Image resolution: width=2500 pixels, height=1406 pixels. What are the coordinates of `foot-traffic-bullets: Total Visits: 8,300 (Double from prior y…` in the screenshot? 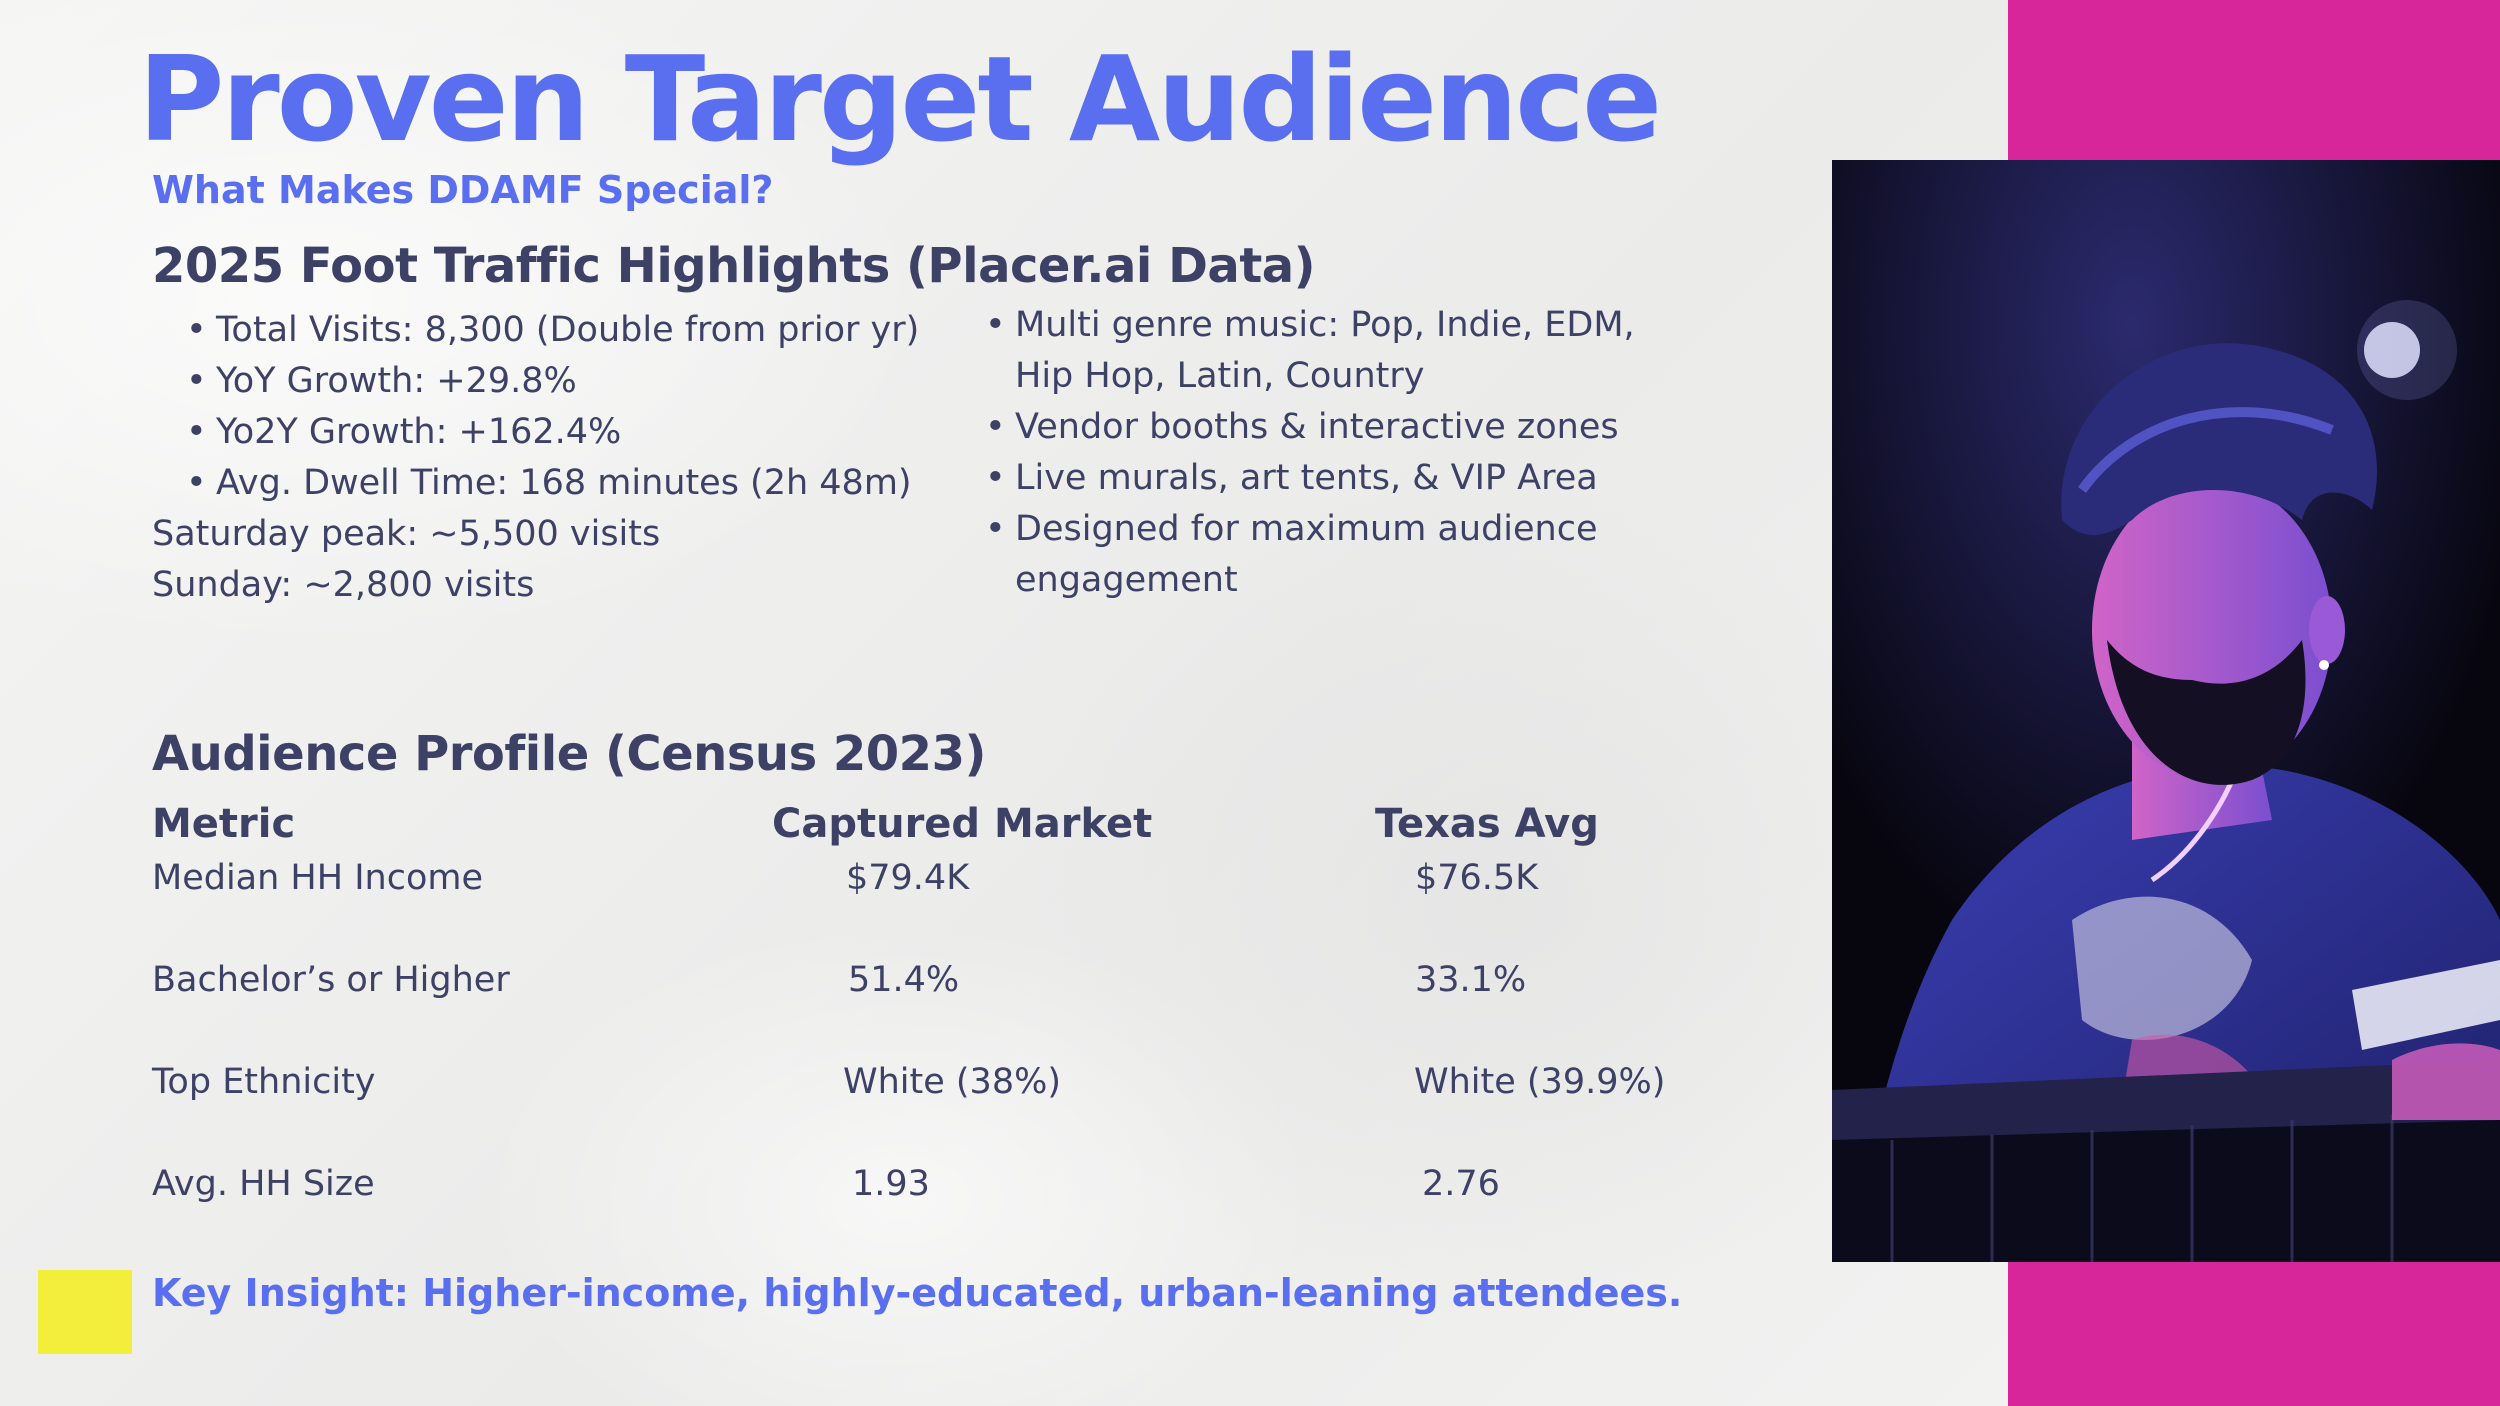 It's located at (552, 407).